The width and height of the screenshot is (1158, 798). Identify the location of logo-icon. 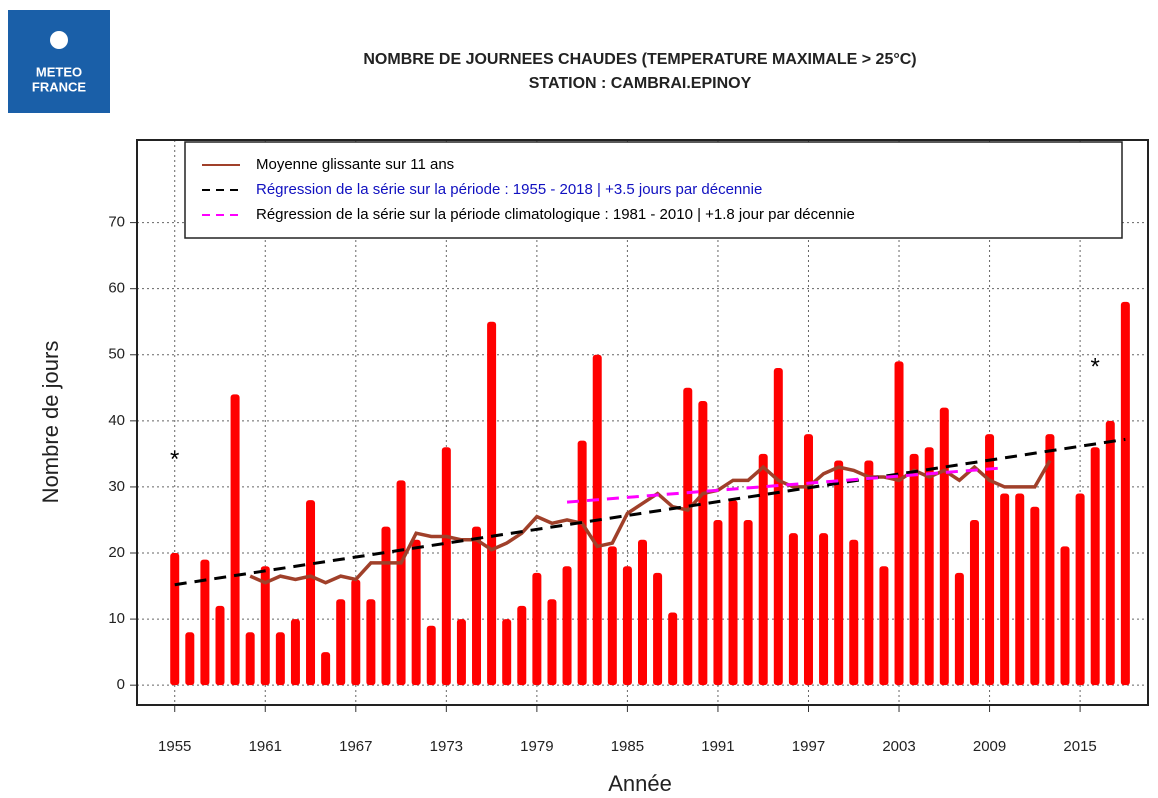
(59, 40).